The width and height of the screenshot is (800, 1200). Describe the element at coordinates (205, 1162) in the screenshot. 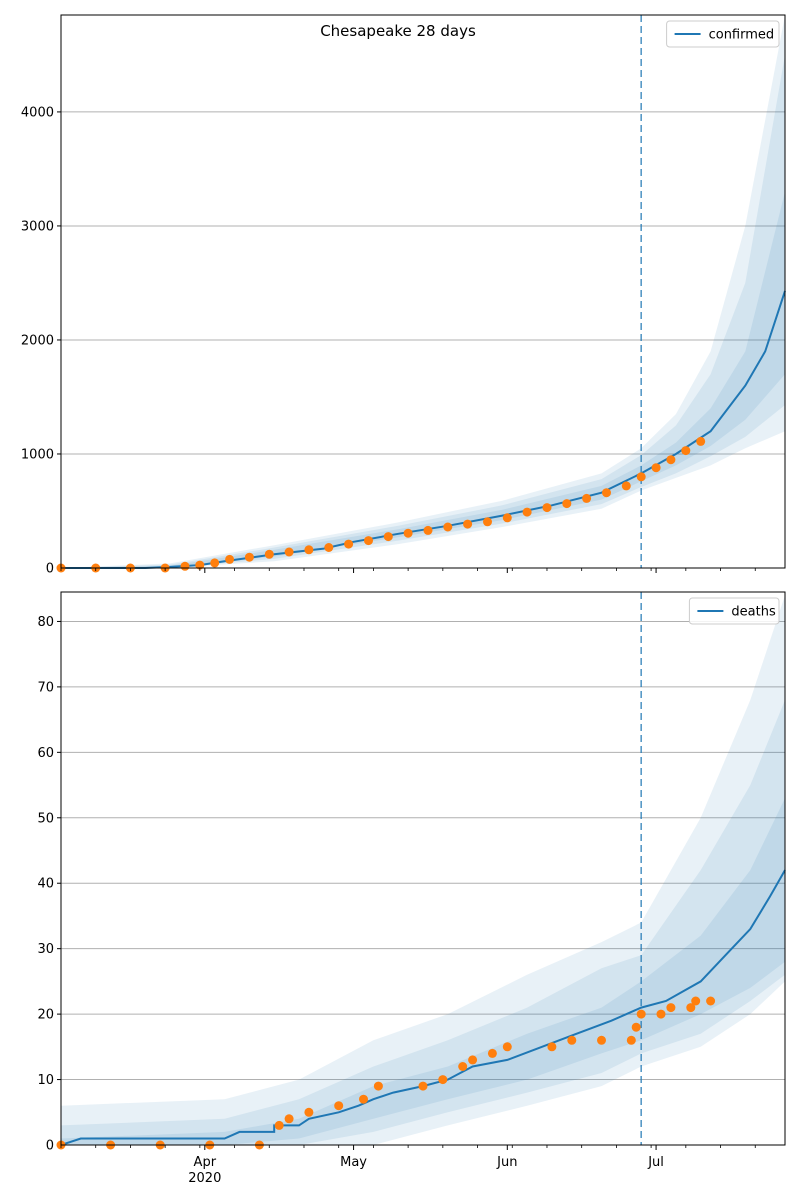

I see `x-tick-label: Apr` at that location.